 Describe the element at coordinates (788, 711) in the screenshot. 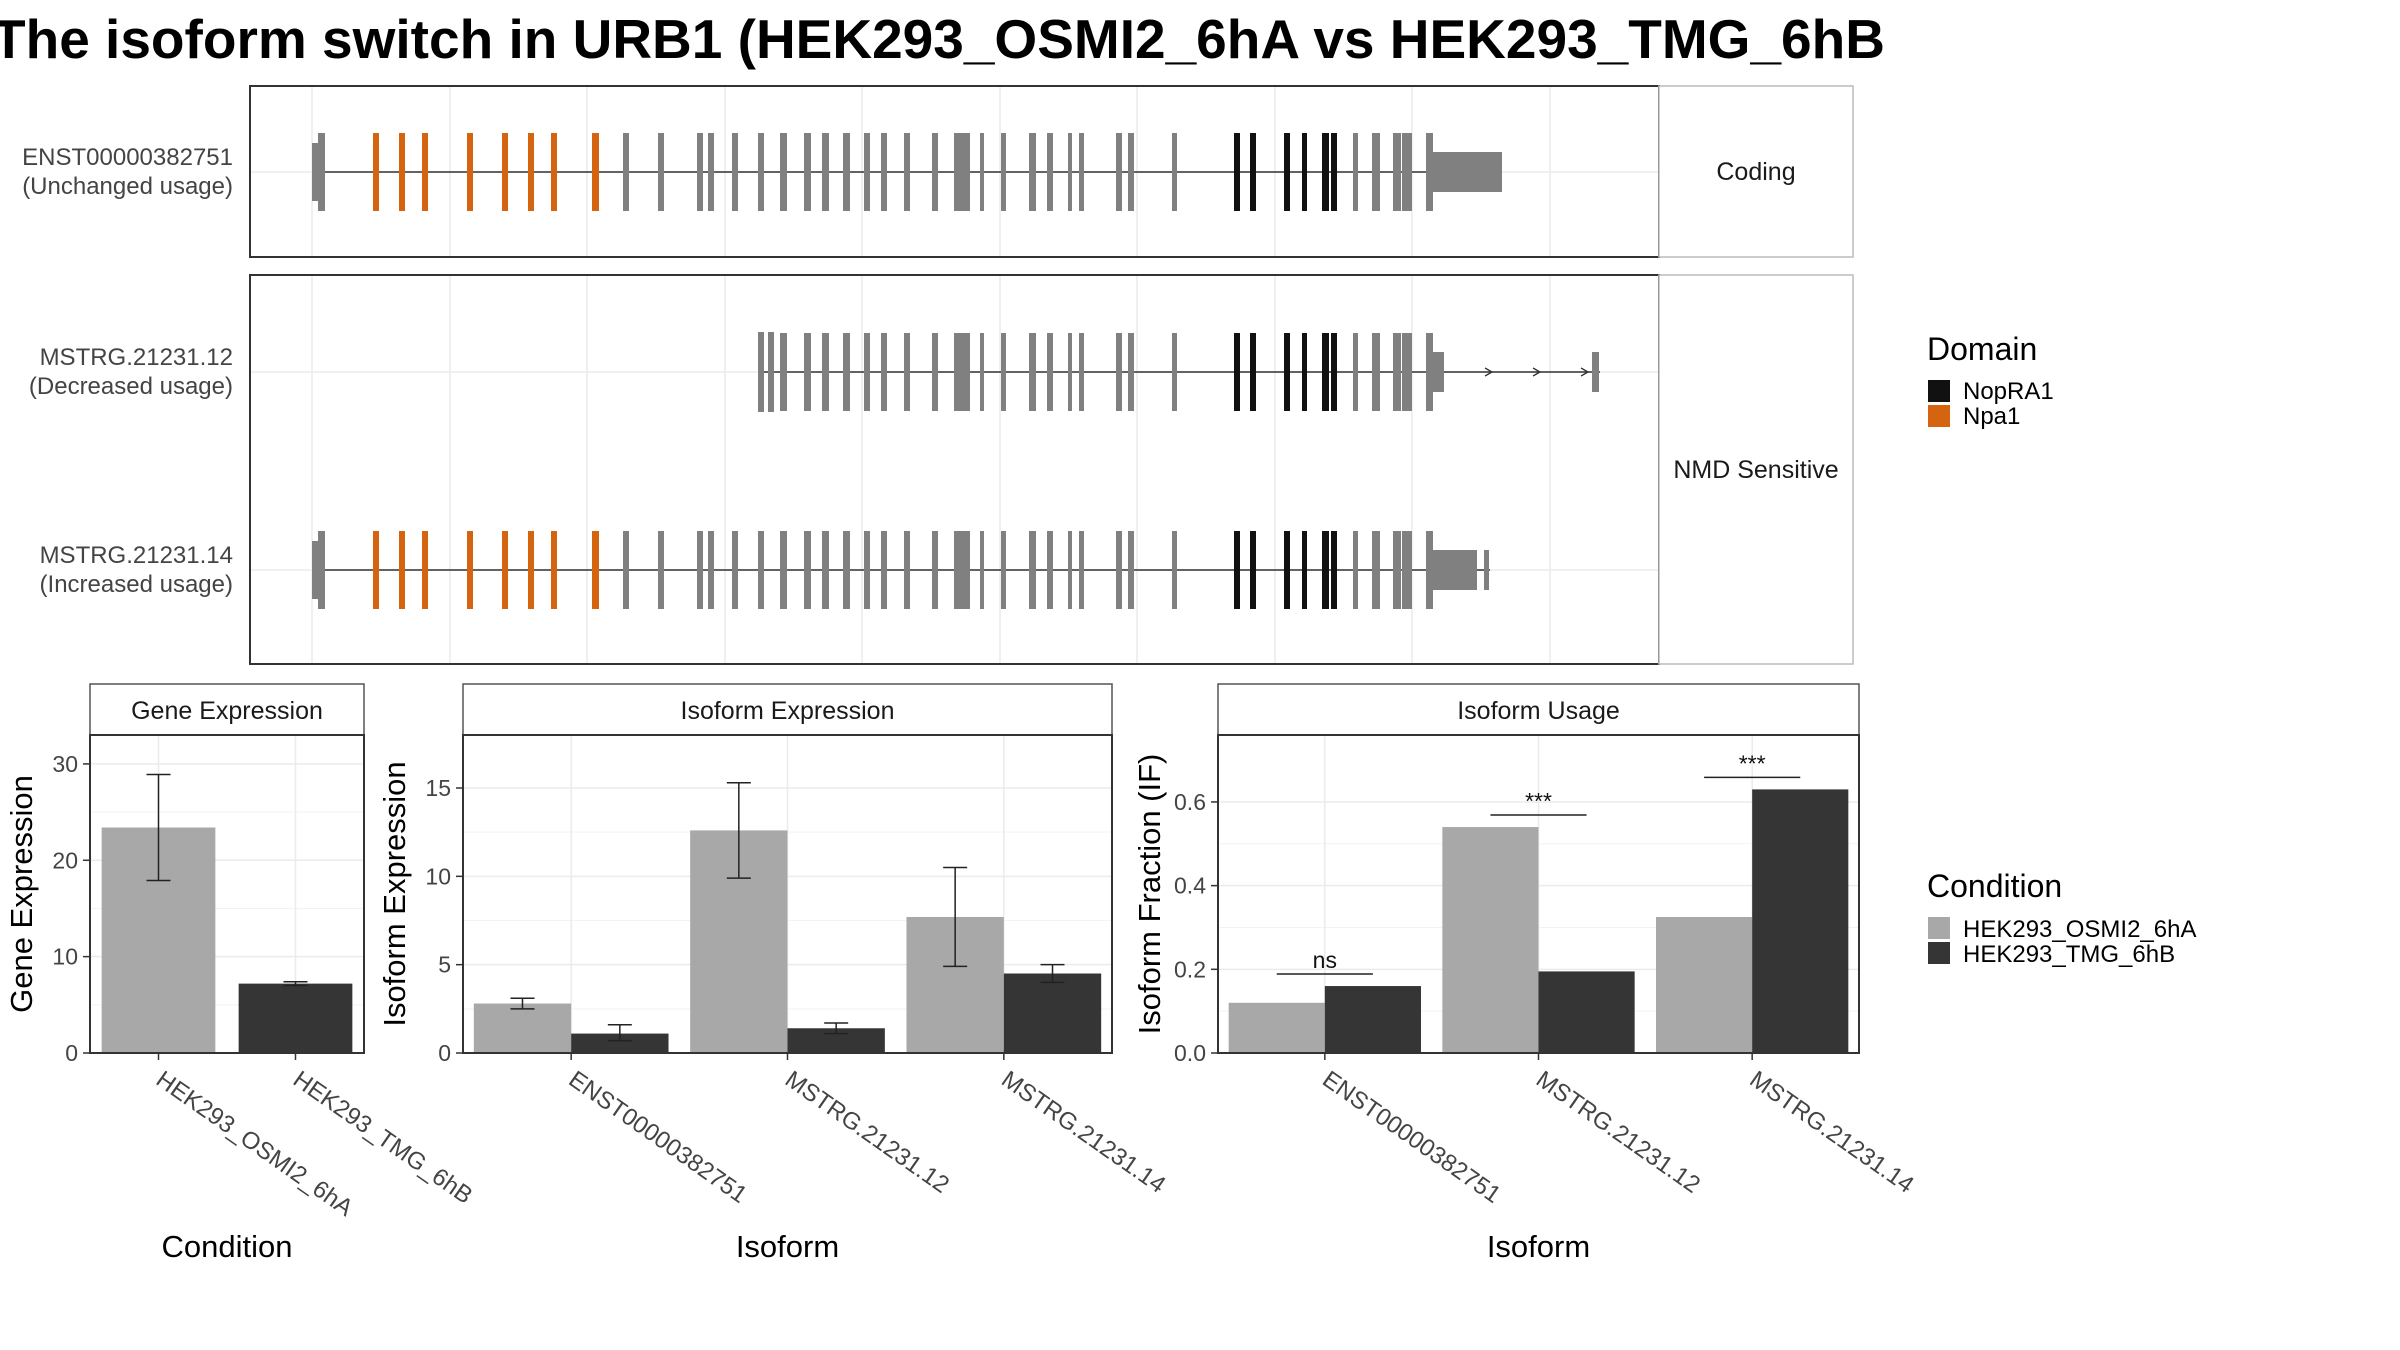

I see `panel-strip-label: Isoform Expression` at that location.